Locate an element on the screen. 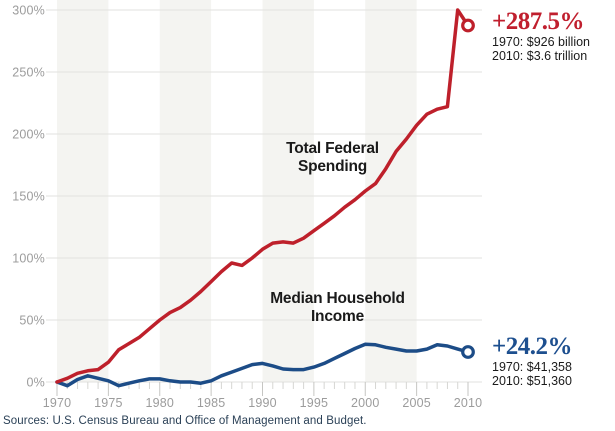 This screenshot has height=431, width=615. y-axis-tick-label: 300% is located at coordinates (28, 11).